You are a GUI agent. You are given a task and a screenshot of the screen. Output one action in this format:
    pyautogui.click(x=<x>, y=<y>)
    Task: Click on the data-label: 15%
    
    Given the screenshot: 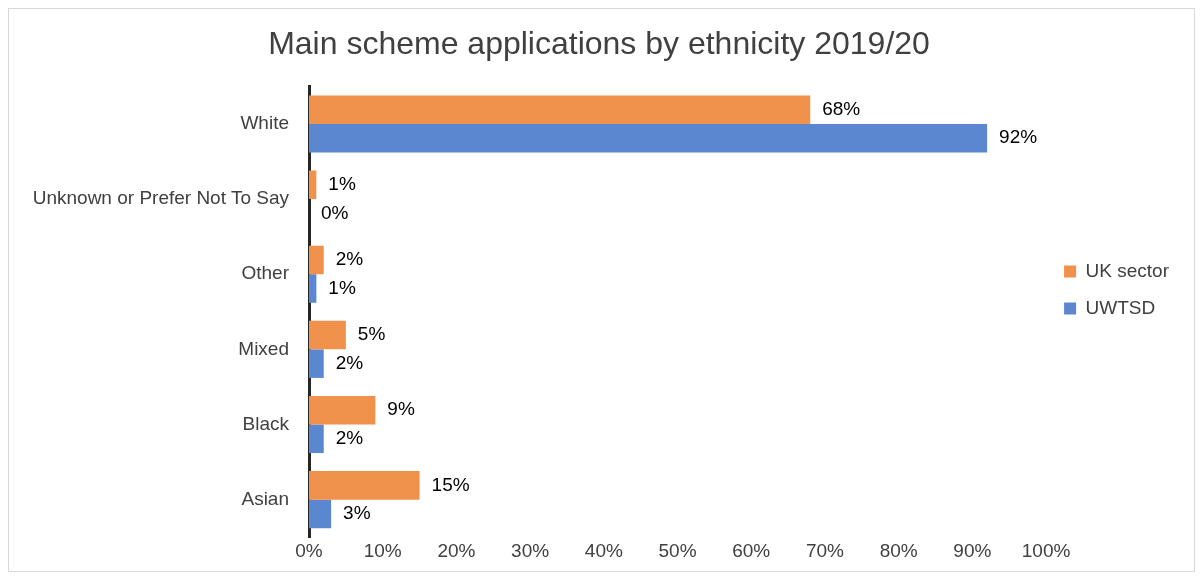 What is the action you would take?
    pyautogui.click(x=450, y=484)
    